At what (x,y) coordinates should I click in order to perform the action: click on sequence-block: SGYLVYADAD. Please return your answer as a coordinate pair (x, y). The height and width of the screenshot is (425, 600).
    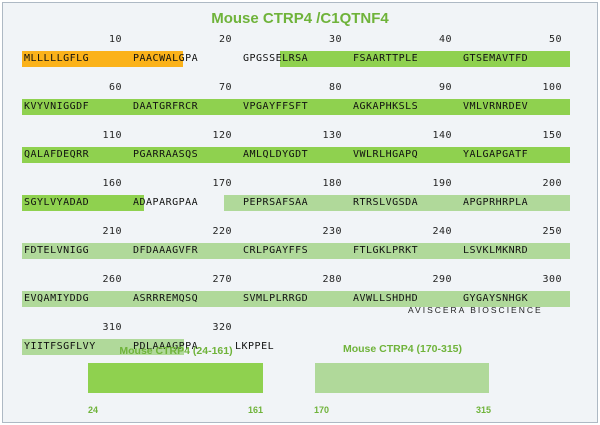
    Looking at the image, I should click on (57, 202).